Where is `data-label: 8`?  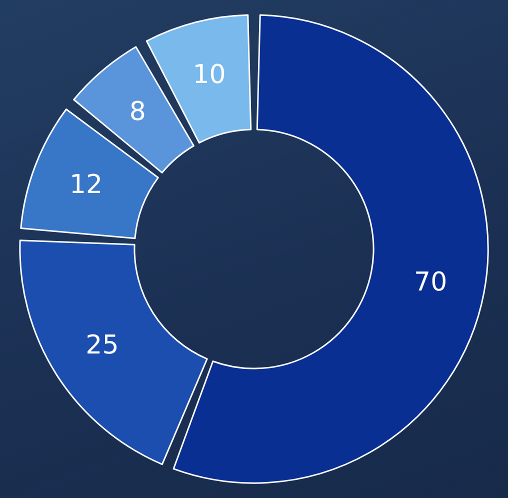 data-label: 8 is located at coordinates (137, 111).